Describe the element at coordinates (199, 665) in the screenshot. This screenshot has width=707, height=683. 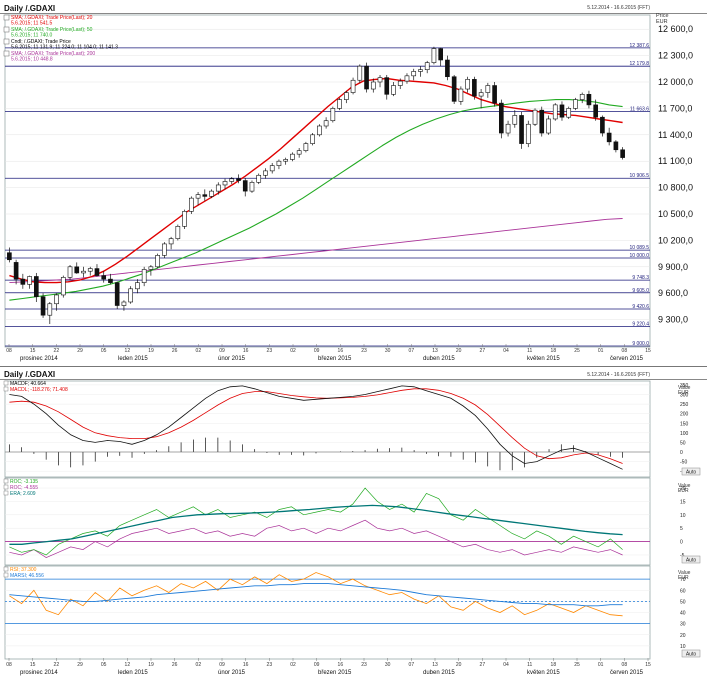
I see `day-tick-label: 02` at that location.